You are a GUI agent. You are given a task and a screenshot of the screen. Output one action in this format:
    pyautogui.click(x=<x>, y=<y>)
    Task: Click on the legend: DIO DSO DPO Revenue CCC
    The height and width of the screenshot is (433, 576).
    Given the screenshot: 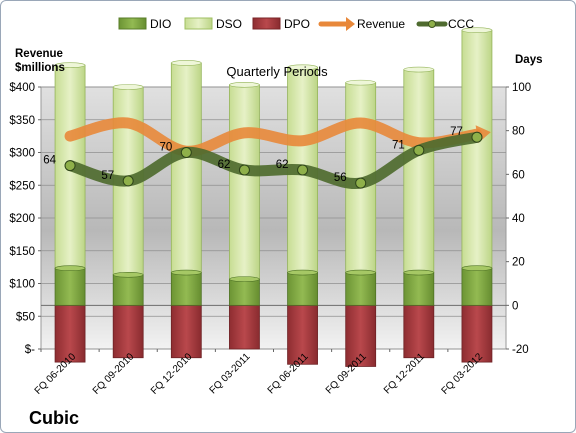 What is the action you would take?
    pyautogui.click(x=296, y=24)
    